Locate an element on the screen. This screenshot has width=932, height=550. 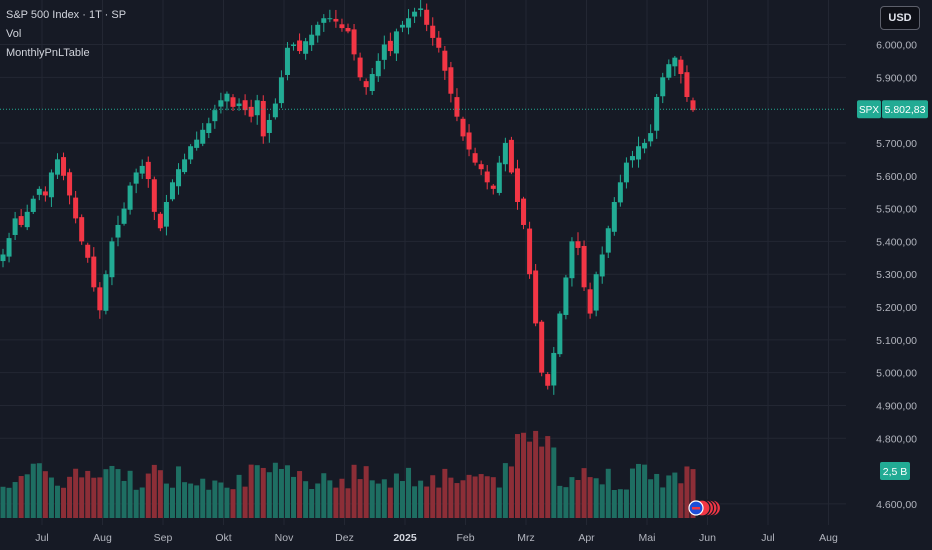
y-tick-label: 5.900,00 is located at coordinates (896, 78).